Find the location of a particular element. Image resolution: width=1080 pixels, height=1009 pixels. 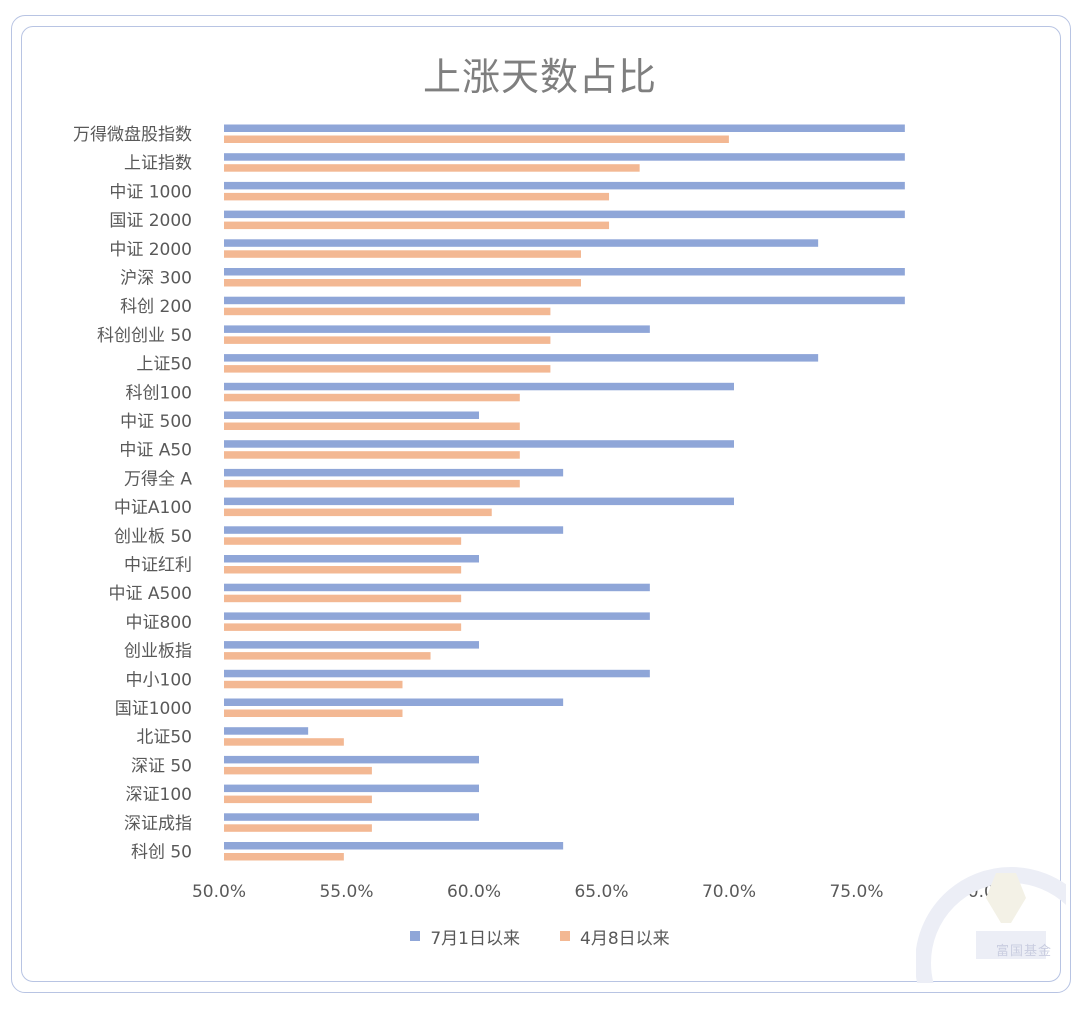

category-label-14: 创业板 50 is located at coordinates (153, 537).